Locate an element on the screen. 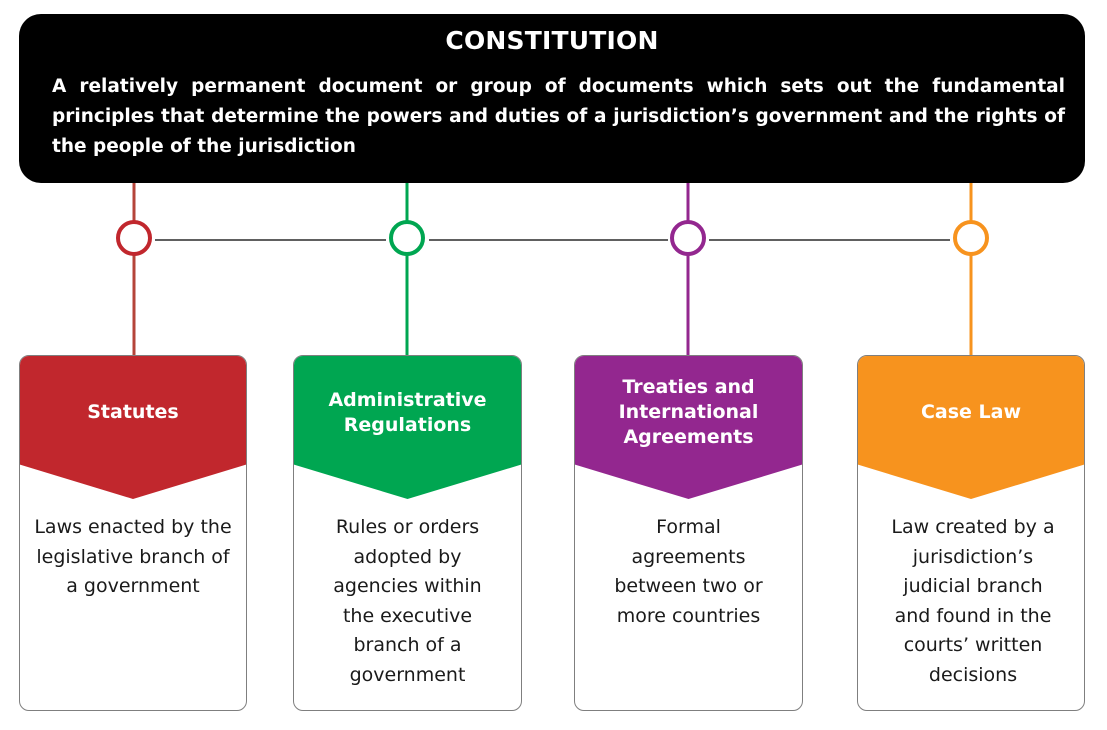 This screenshot has height=730, width=1107. card-regulations-title: Administrative Regulations is located at coordinates (407, 412).